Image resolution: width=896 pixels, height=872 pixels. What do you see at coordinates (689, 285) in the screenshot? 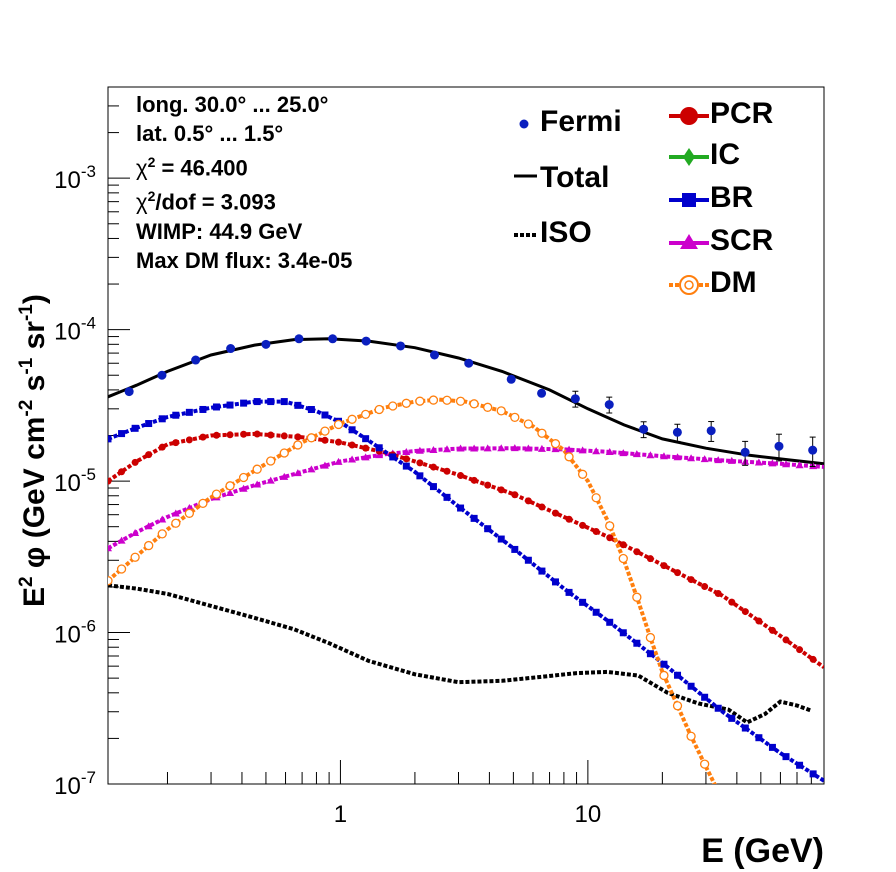
I see `legend-marker-inner-dm` at bounding box center [689, 285].